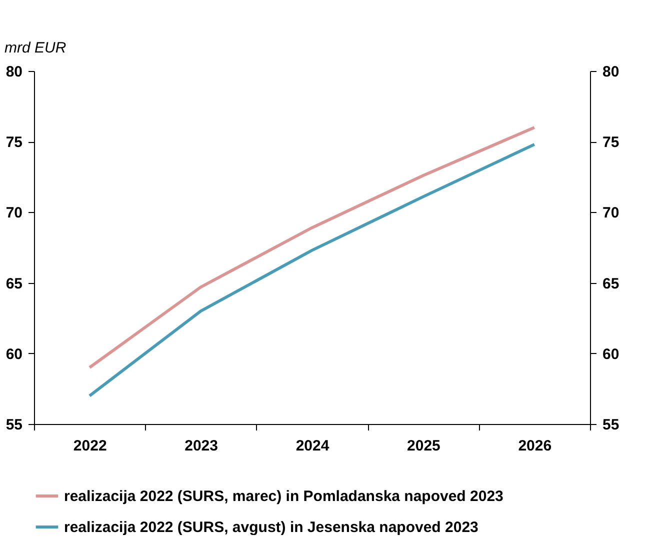  I want to click on x-tick-label: 2024, so click(313, 446).